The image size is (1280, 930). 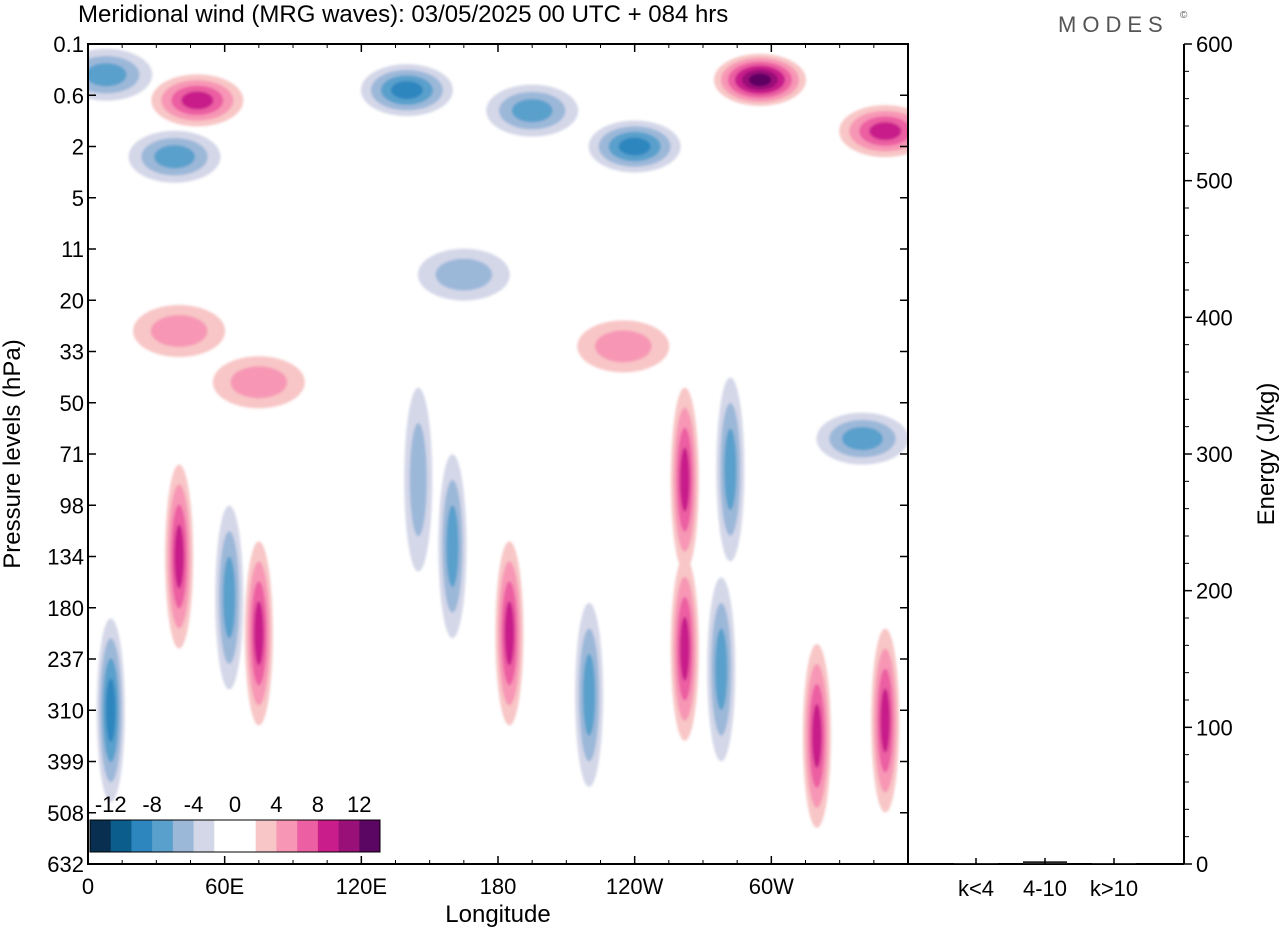 I want to click on energy-category-label: 4-10, so click(x=1045, y=888).